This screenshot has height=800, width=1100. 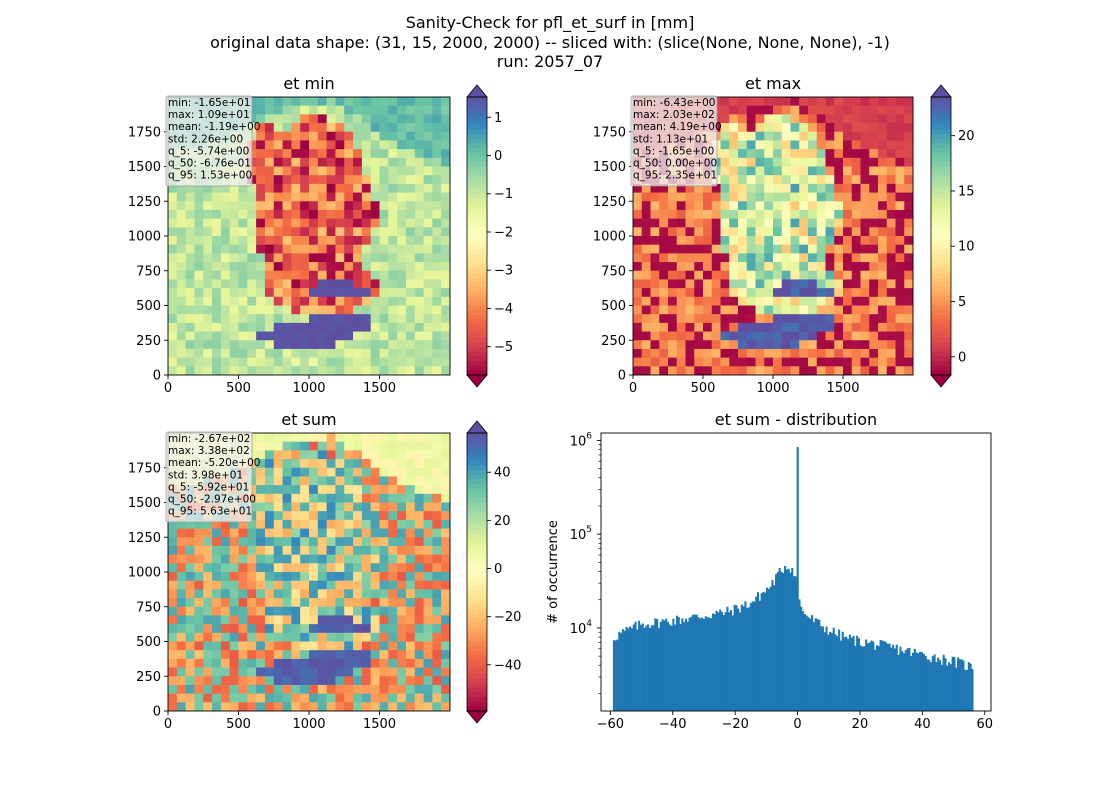 I want to click on axes-frame, so click(x=796, y=572).